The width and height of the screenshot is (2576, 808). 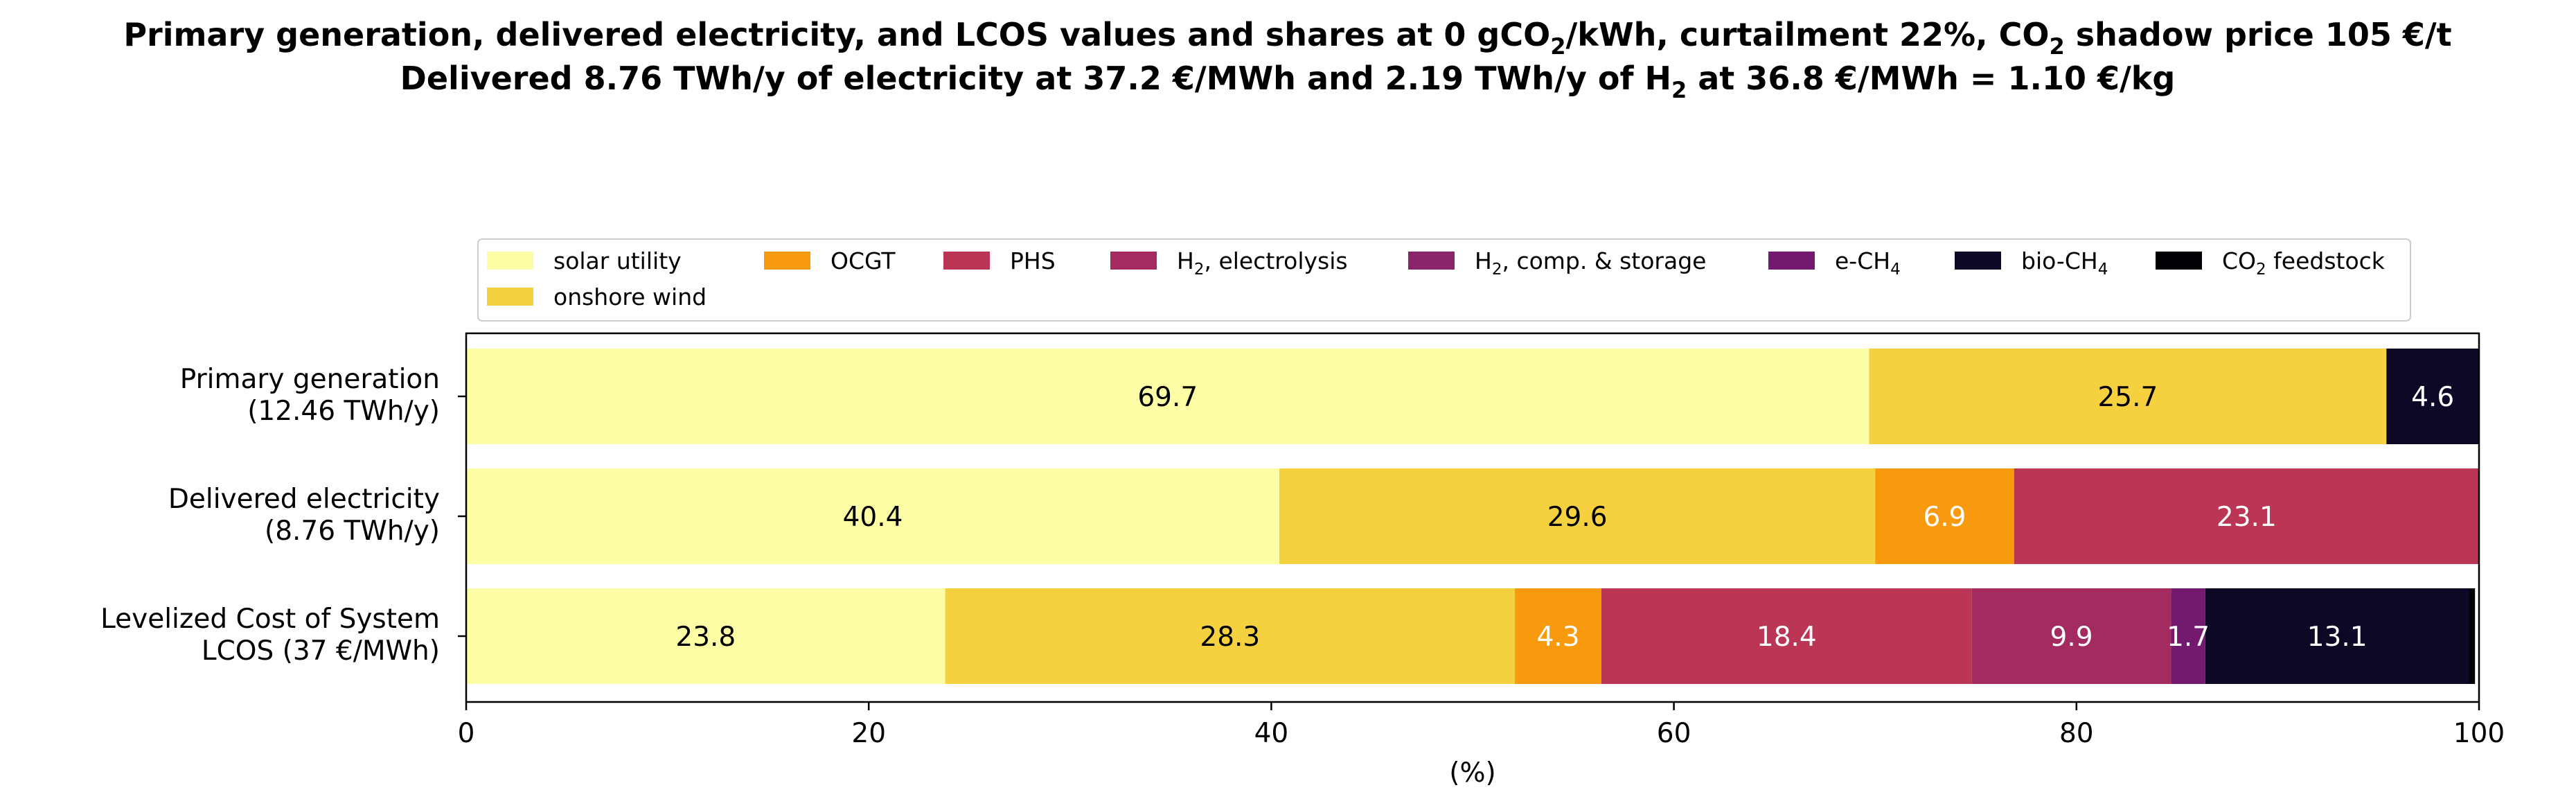 I want to click on data-label-3-1: 23.8, so click(x=705, y=637).